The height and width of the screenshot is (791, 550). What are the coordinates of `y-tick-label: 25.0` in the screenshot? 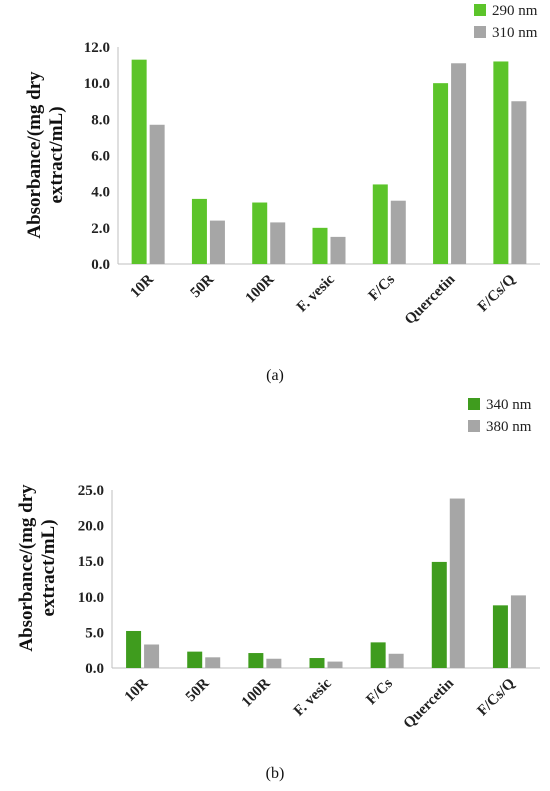 It's located at (91, 491).